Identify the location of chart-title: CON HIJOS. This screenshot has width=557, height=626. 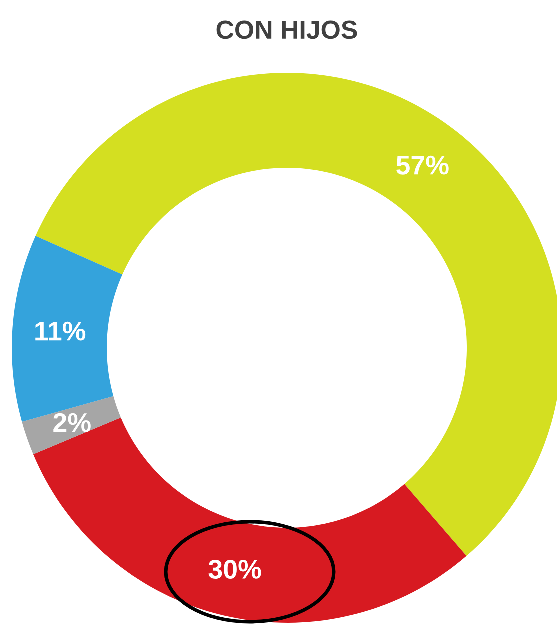
(287, 30).